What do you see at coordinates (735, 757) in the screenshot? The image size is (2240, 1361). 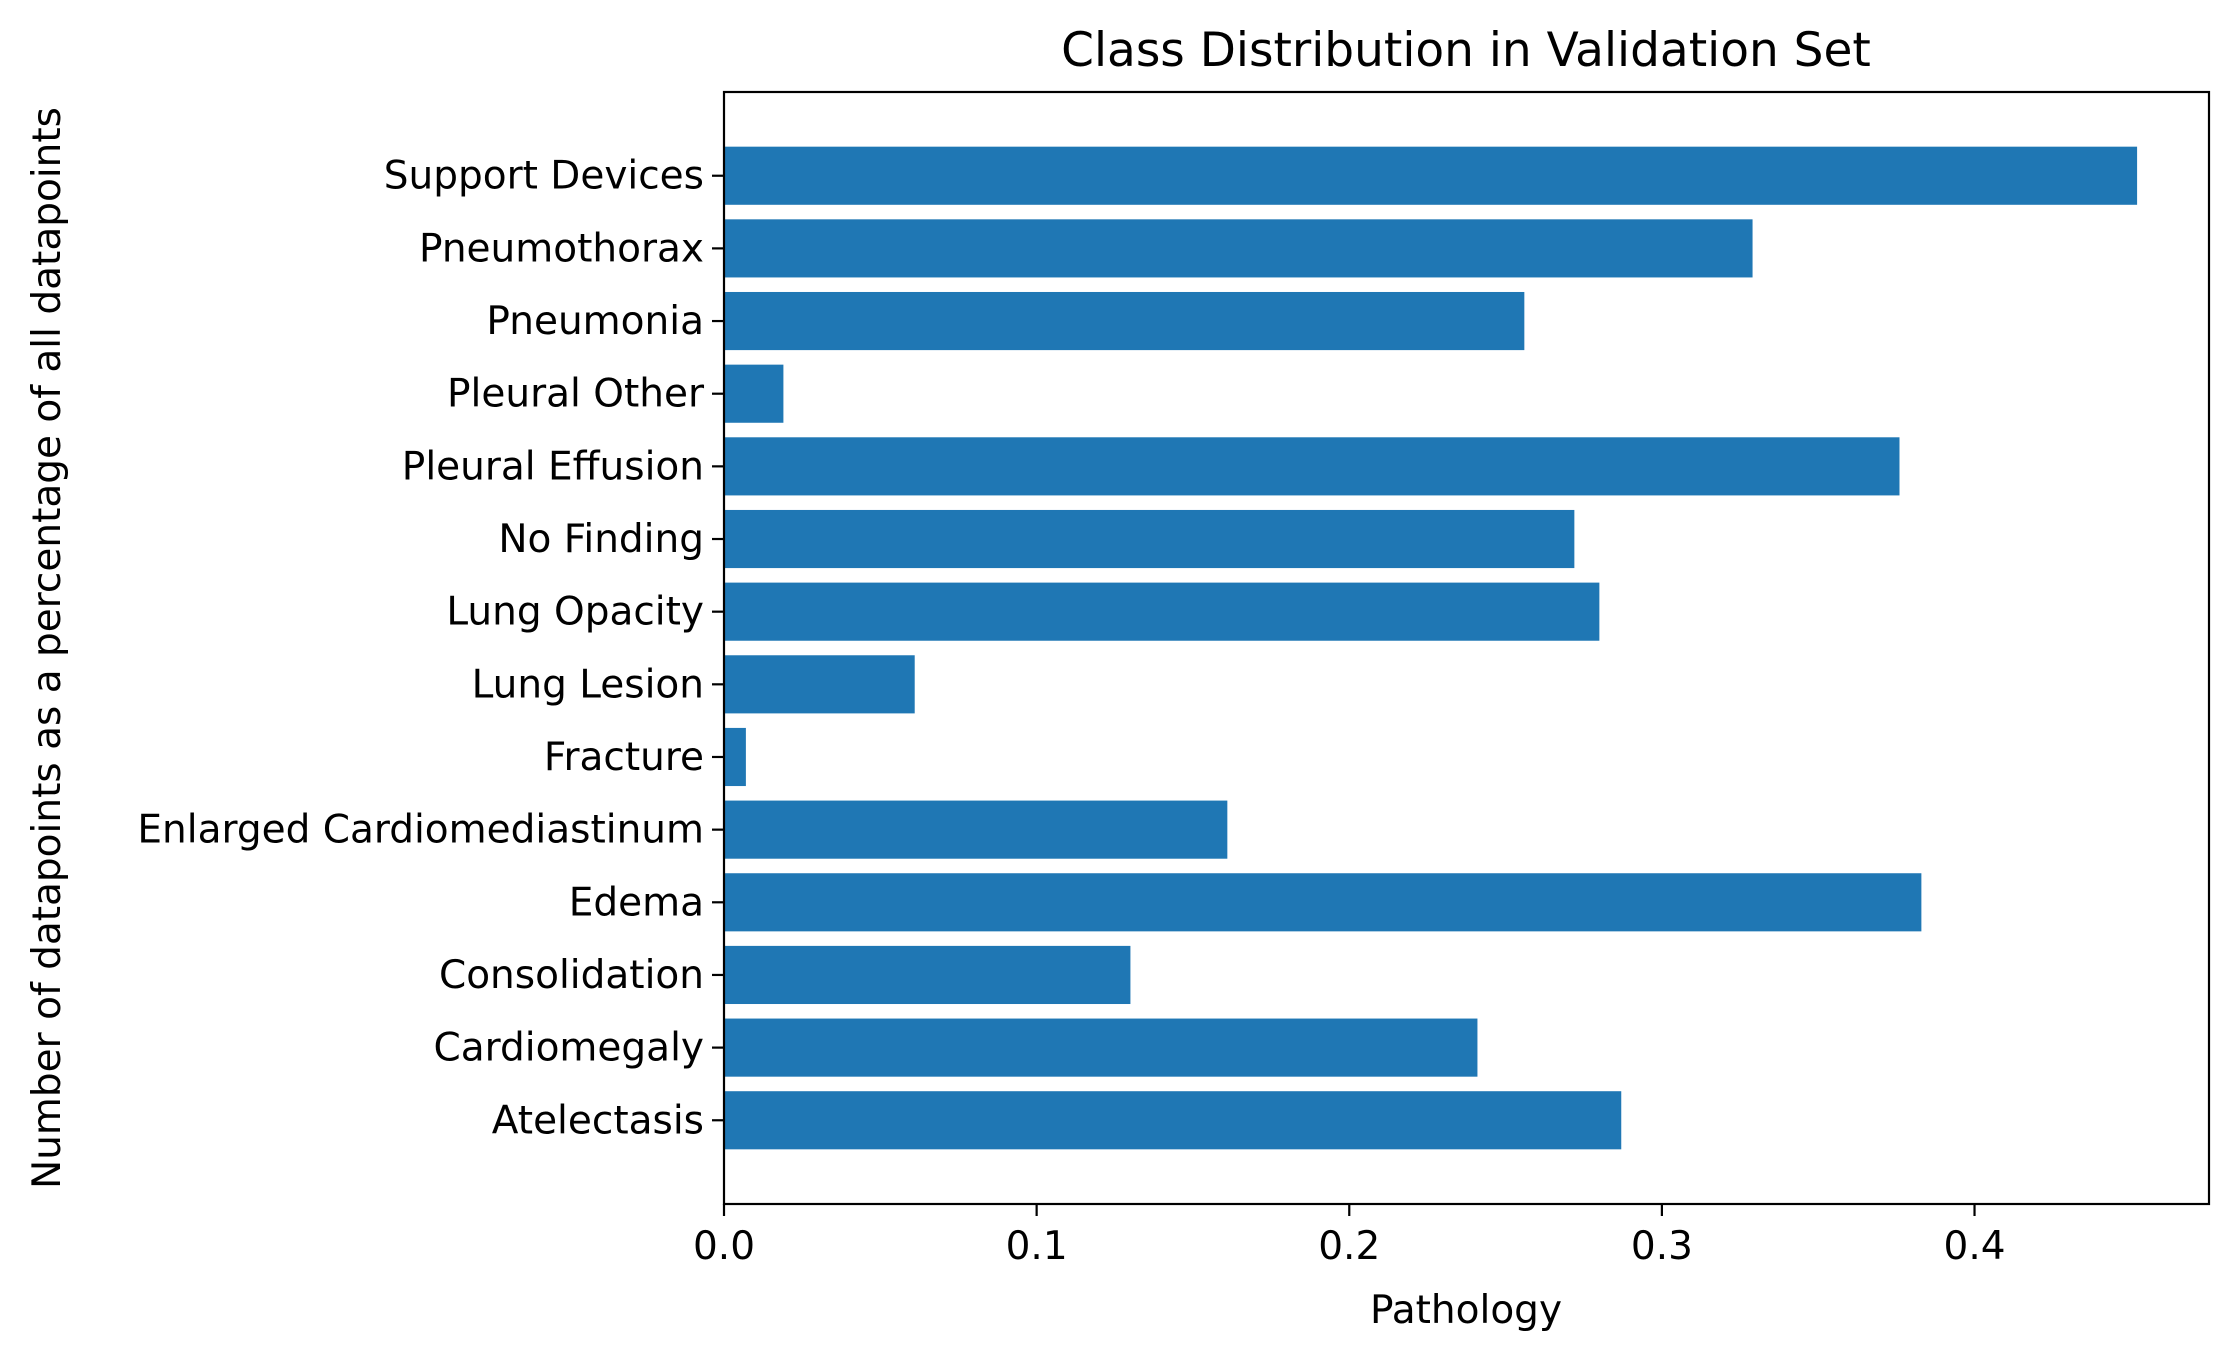 I see `bar-fracture` at bounding box center [735, 757].